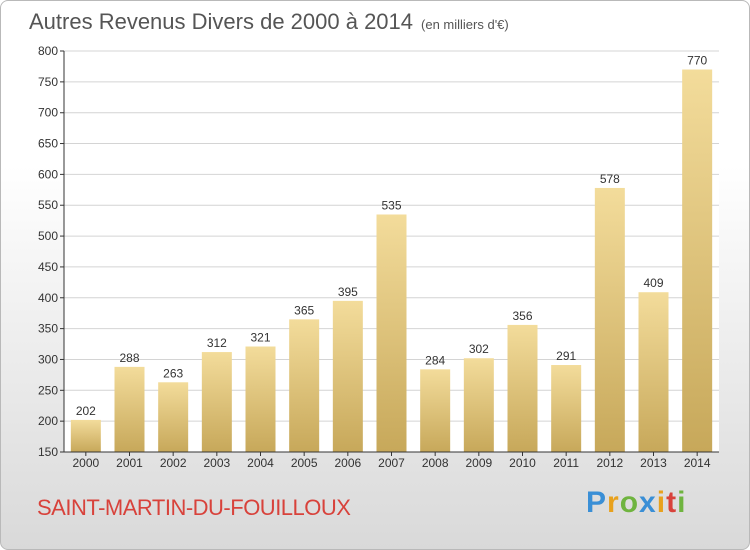 This screenshot has width=750, height=550. What do you see at coordinates (697, 61) in the screenshot?
I see `data-label: 770` at bounding box center [697, 61].